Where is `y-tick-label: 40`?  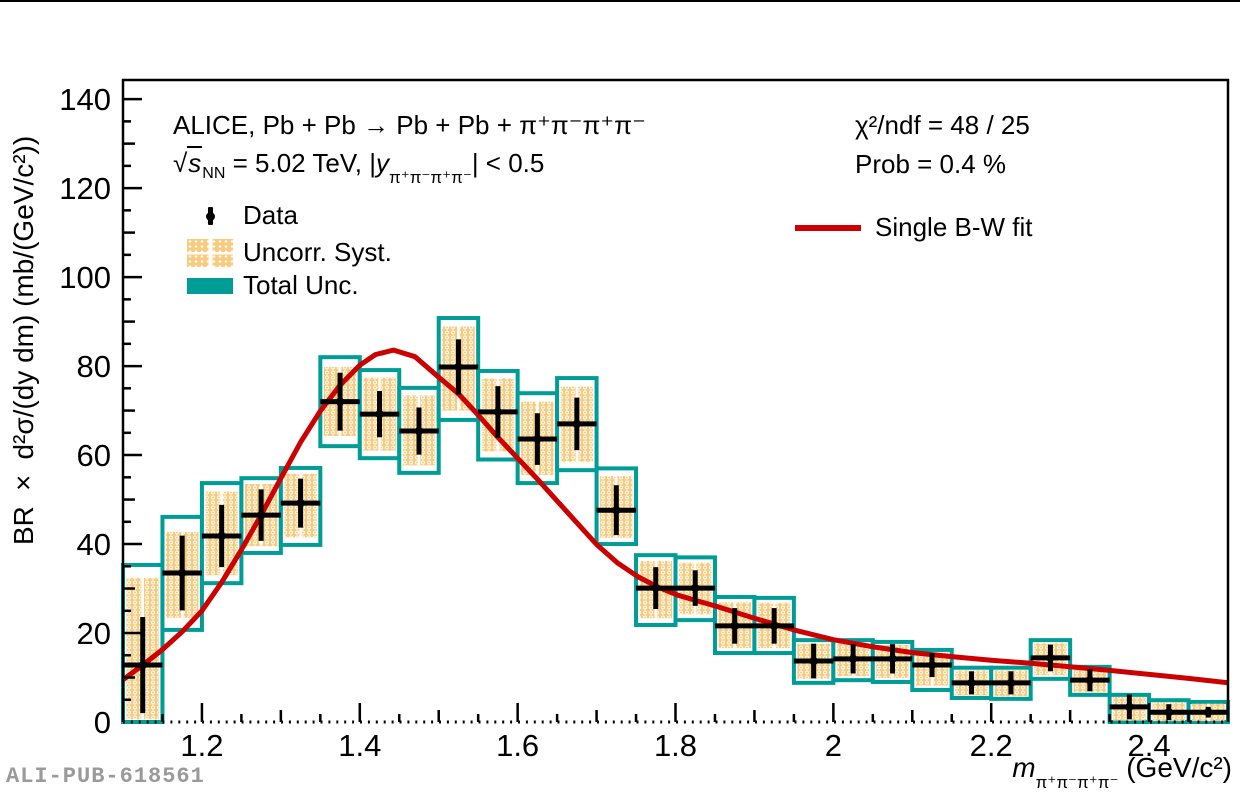
y-tick-label: 40 is located at coordinates (94, 544).